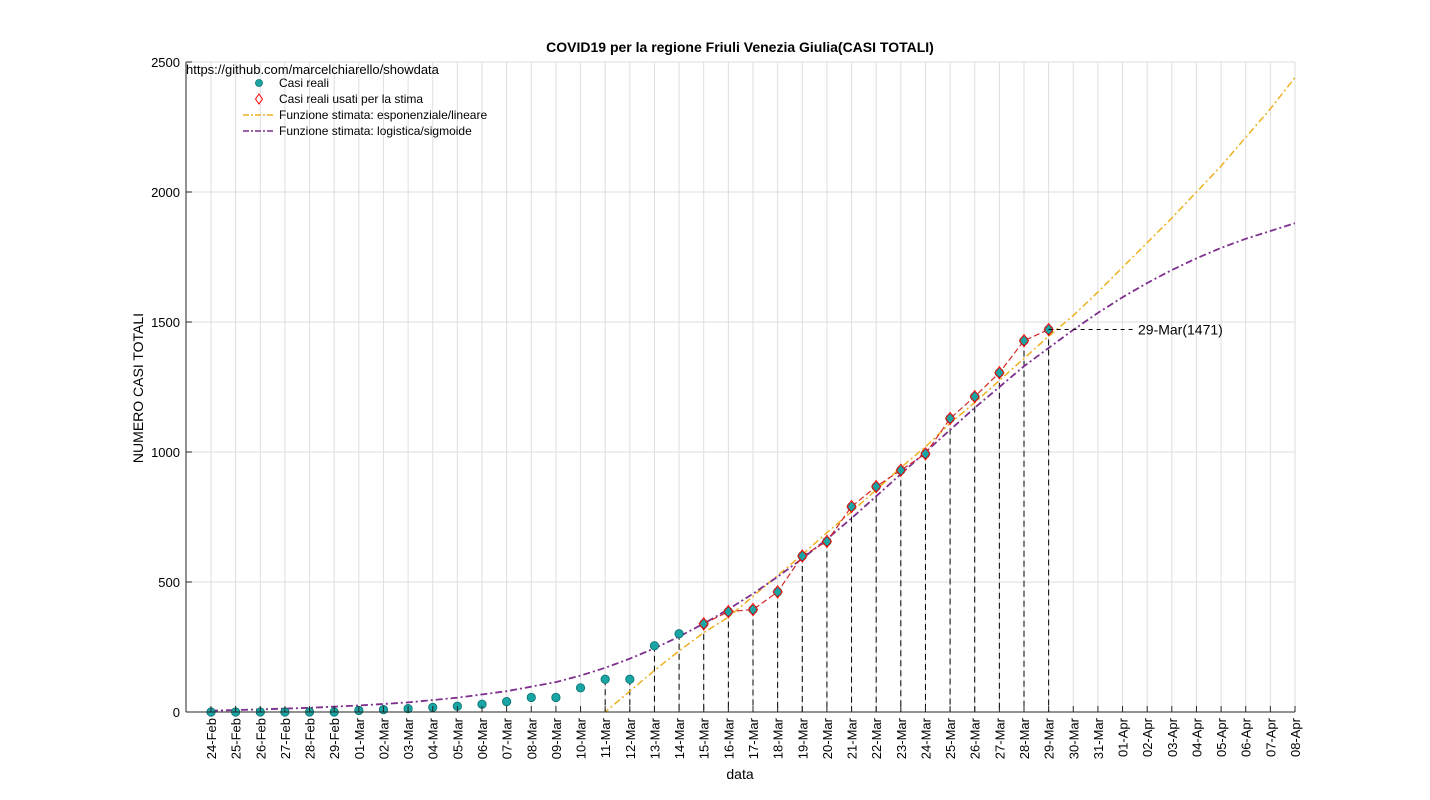 This screenshot has height=800, width=1430. Describe the element at coordinates (1180, 330) in the screenshot. I see `annotation-label: 29-Mar(1471)` at that location.